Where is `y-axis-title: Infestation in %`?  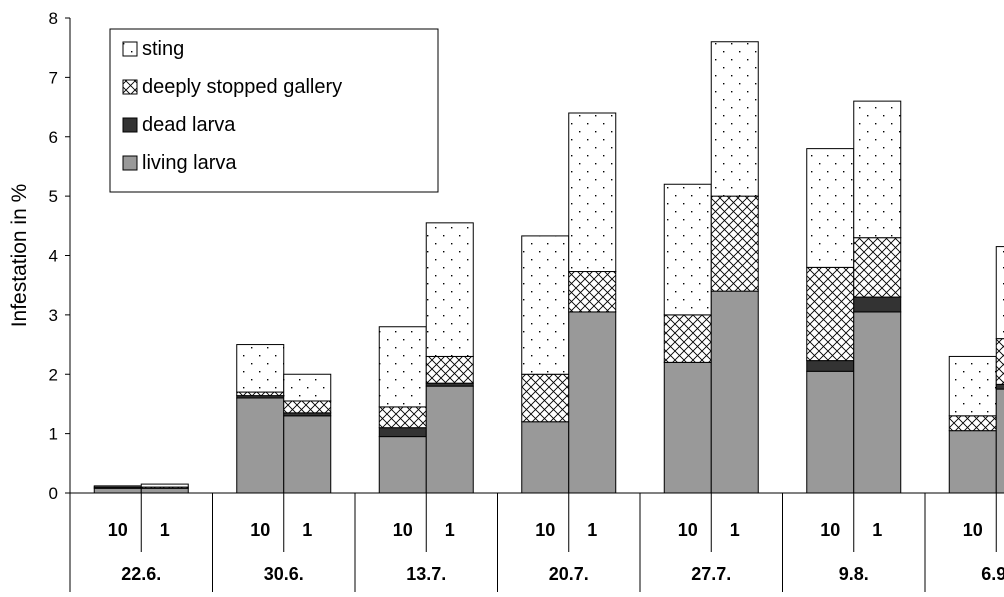
y-axis-title: Infestation in % is located at coordinates (19, 256).